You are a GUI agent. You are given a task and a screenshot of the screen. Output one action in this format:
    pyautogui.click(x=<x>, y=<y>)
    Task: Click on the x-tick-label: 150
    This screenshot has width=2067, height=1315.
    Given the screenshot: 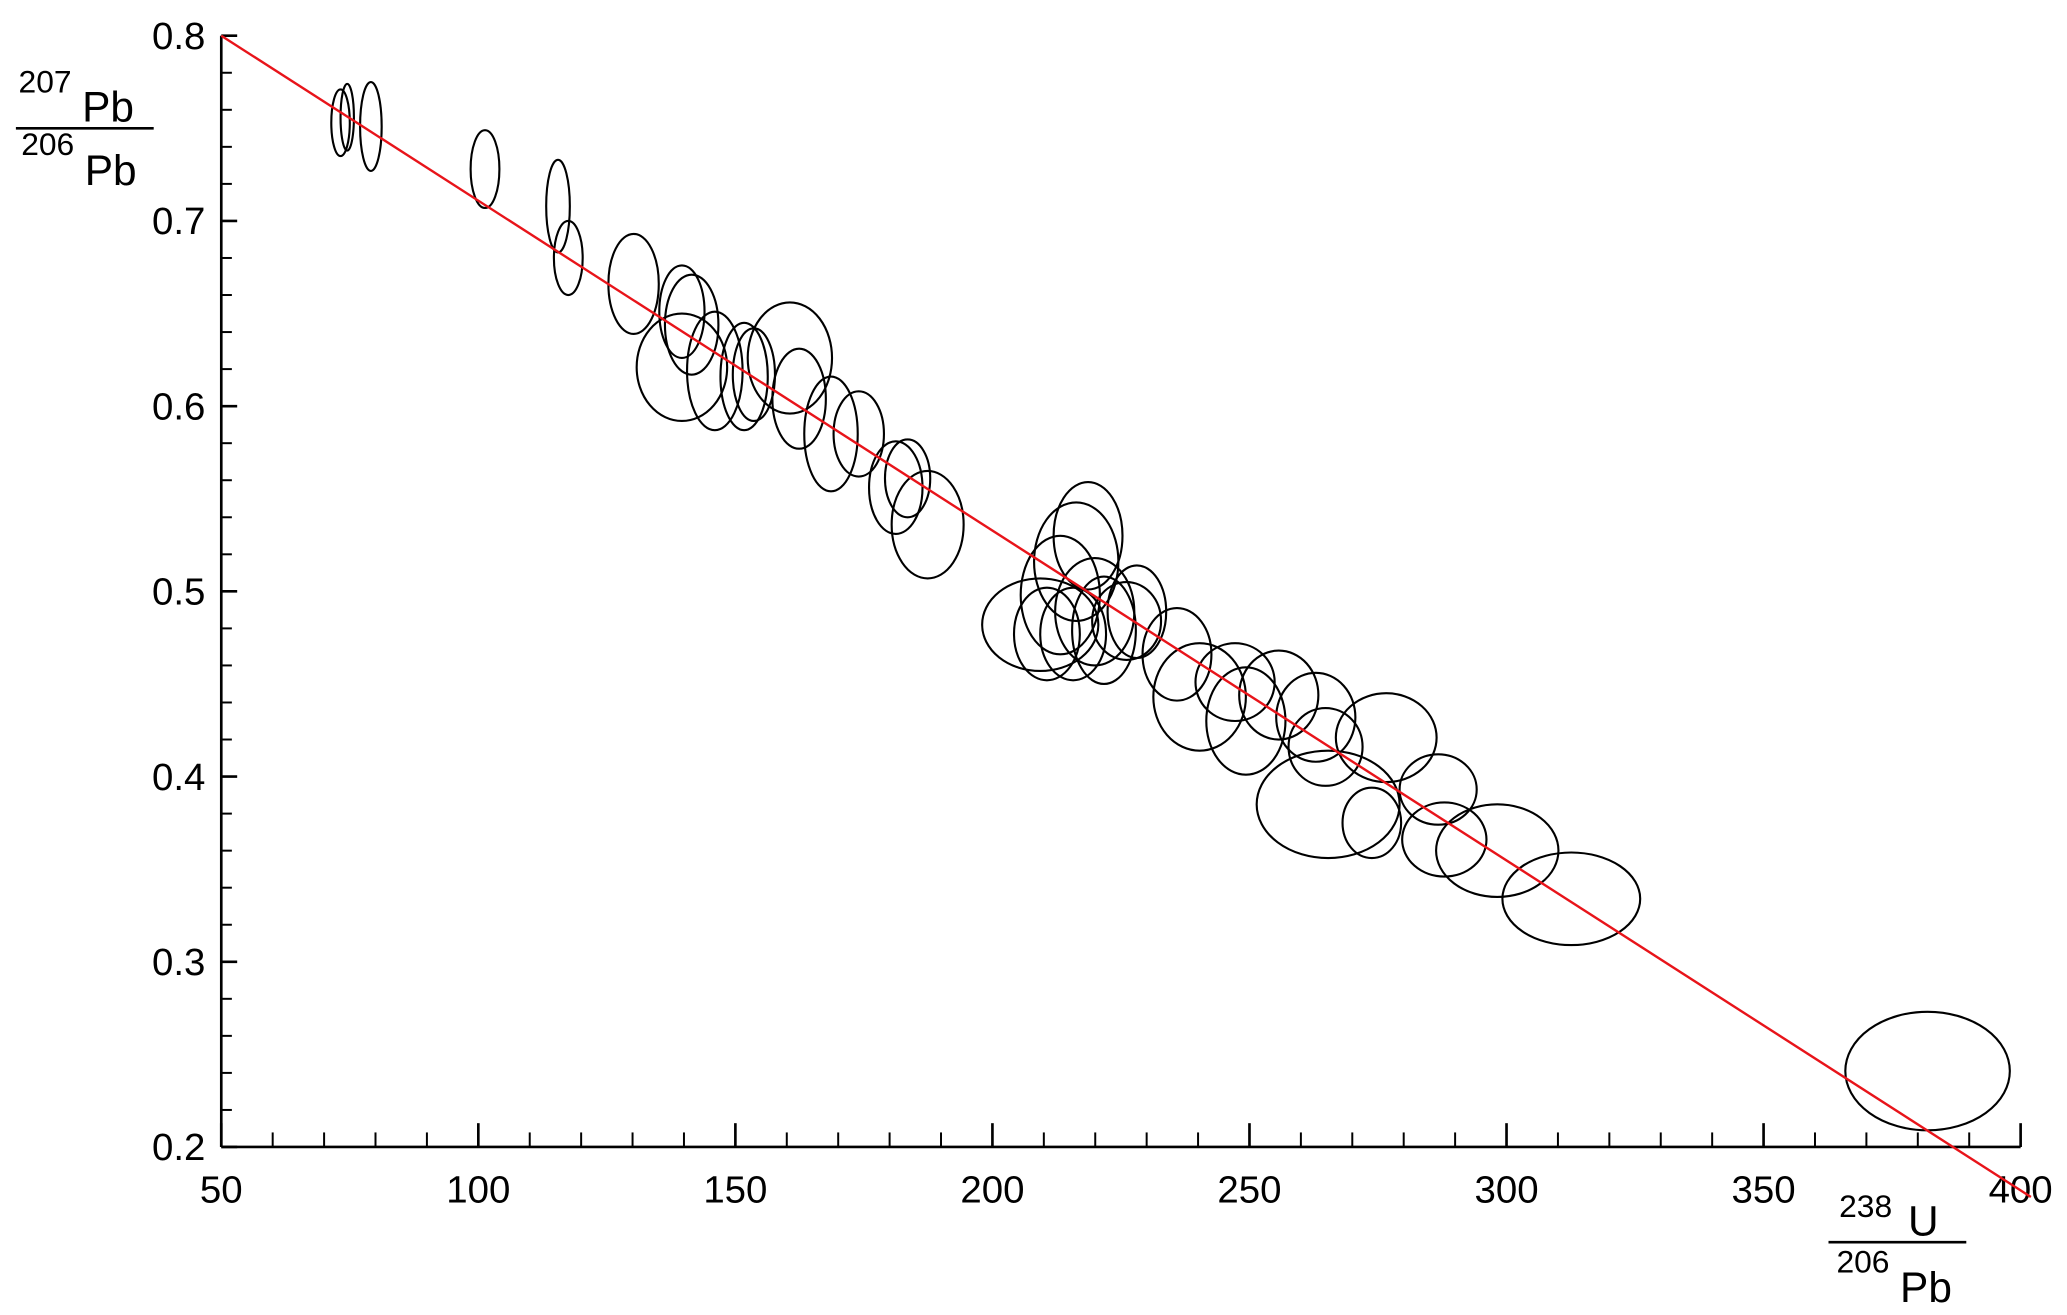 What is the action you would take?
    pyautogui.click(x=735, y=1190)
    